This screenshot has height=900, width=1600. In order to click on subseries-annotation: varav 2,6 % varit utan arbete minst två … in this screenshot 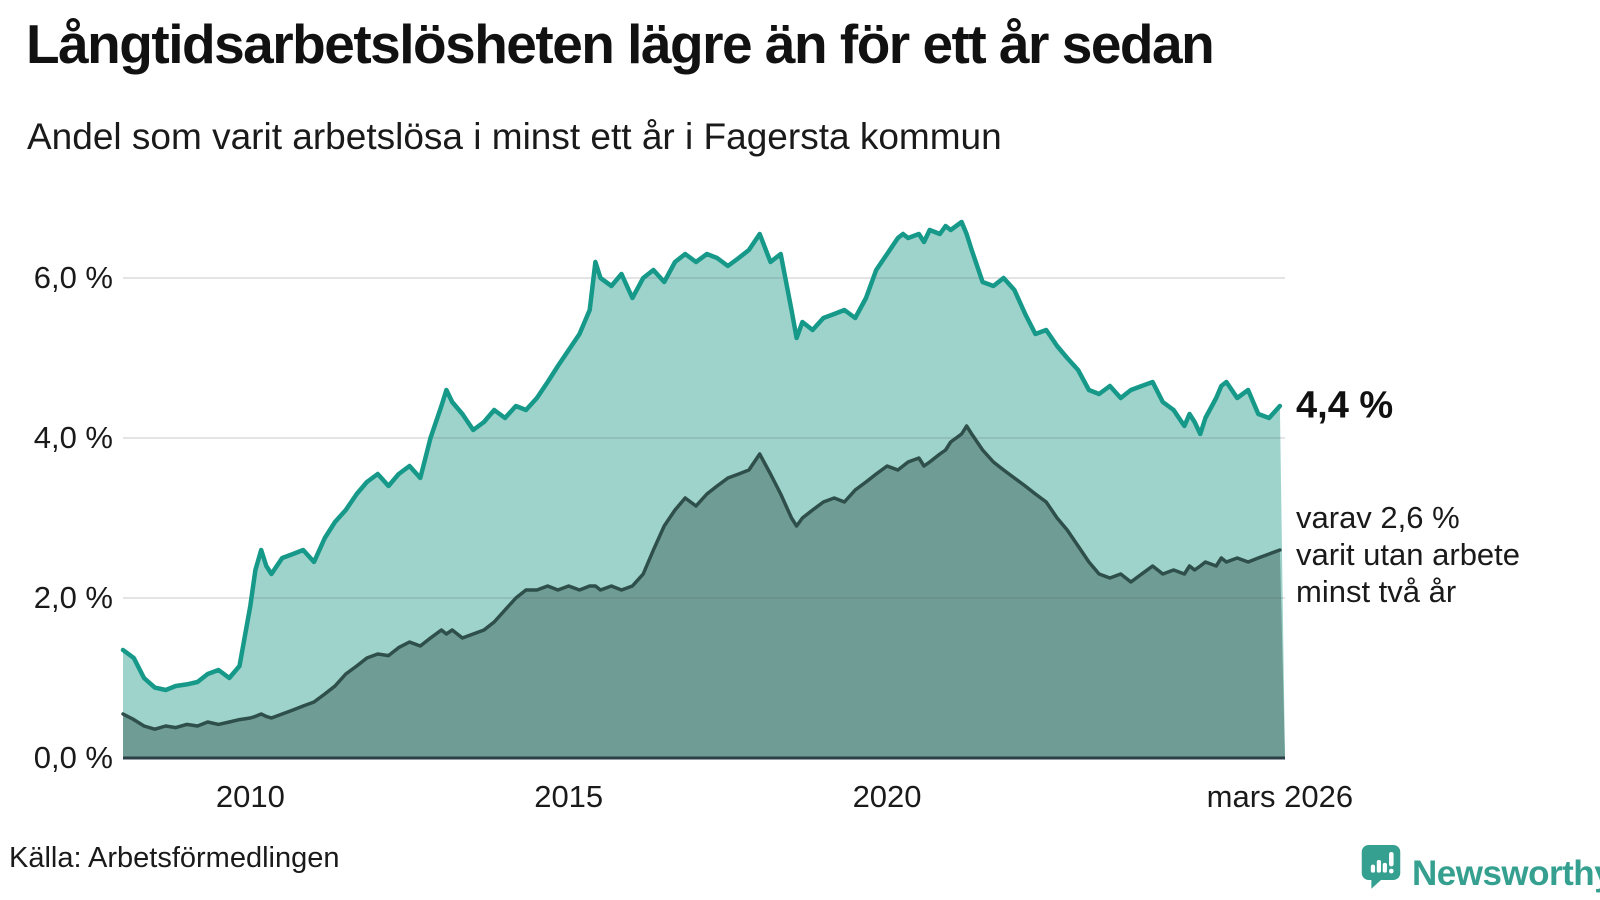, I will do `click(1408, 555)`.